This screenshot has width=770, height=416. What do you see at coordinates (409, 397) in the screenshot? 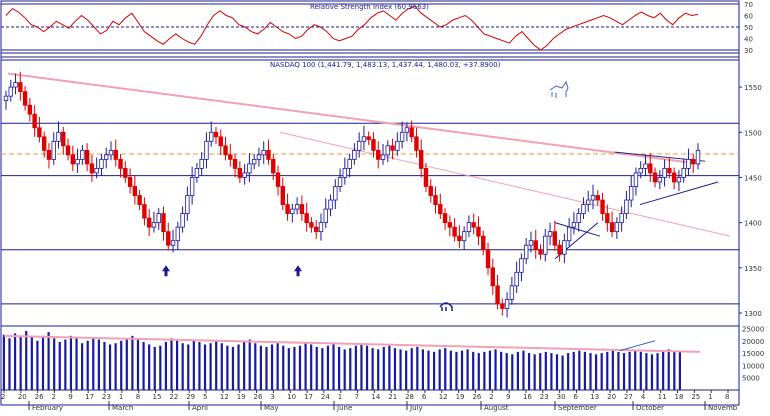
I see `x-tick-label: 28` at bounding box center [409, 397].